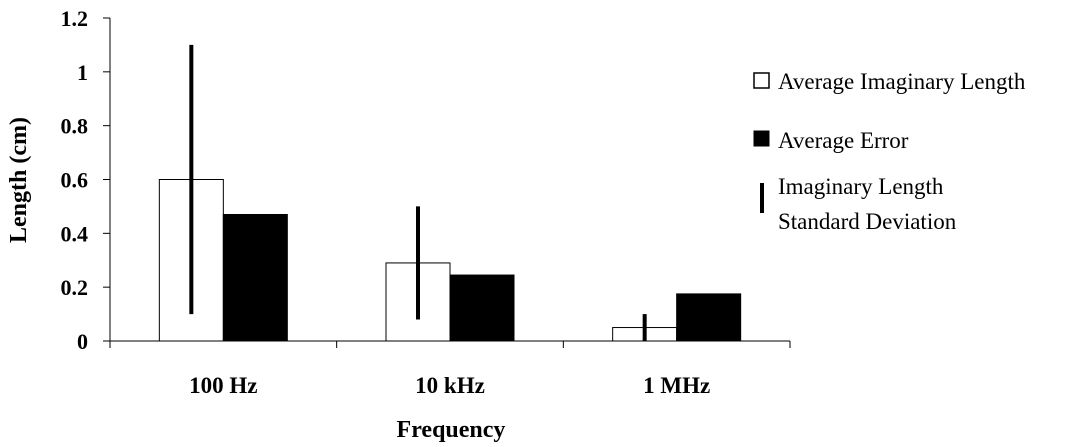 The image size is (1073, 447). Describe the element at coordinates (451, 430) in the screenshot. I see `x-axis-title: Frequency` at that location.